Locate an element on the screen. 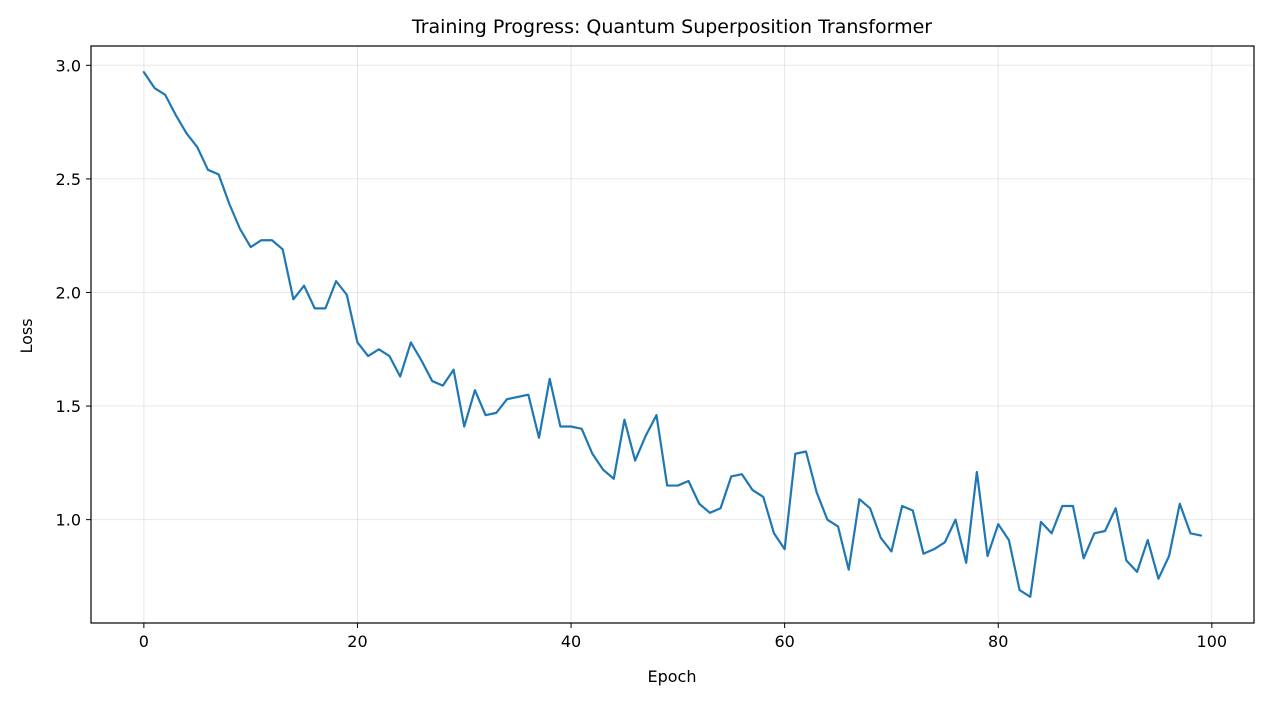 This screenshot has height=701, width=1268. y-tick-label: 3.0 is located at coordinates (68, 65).